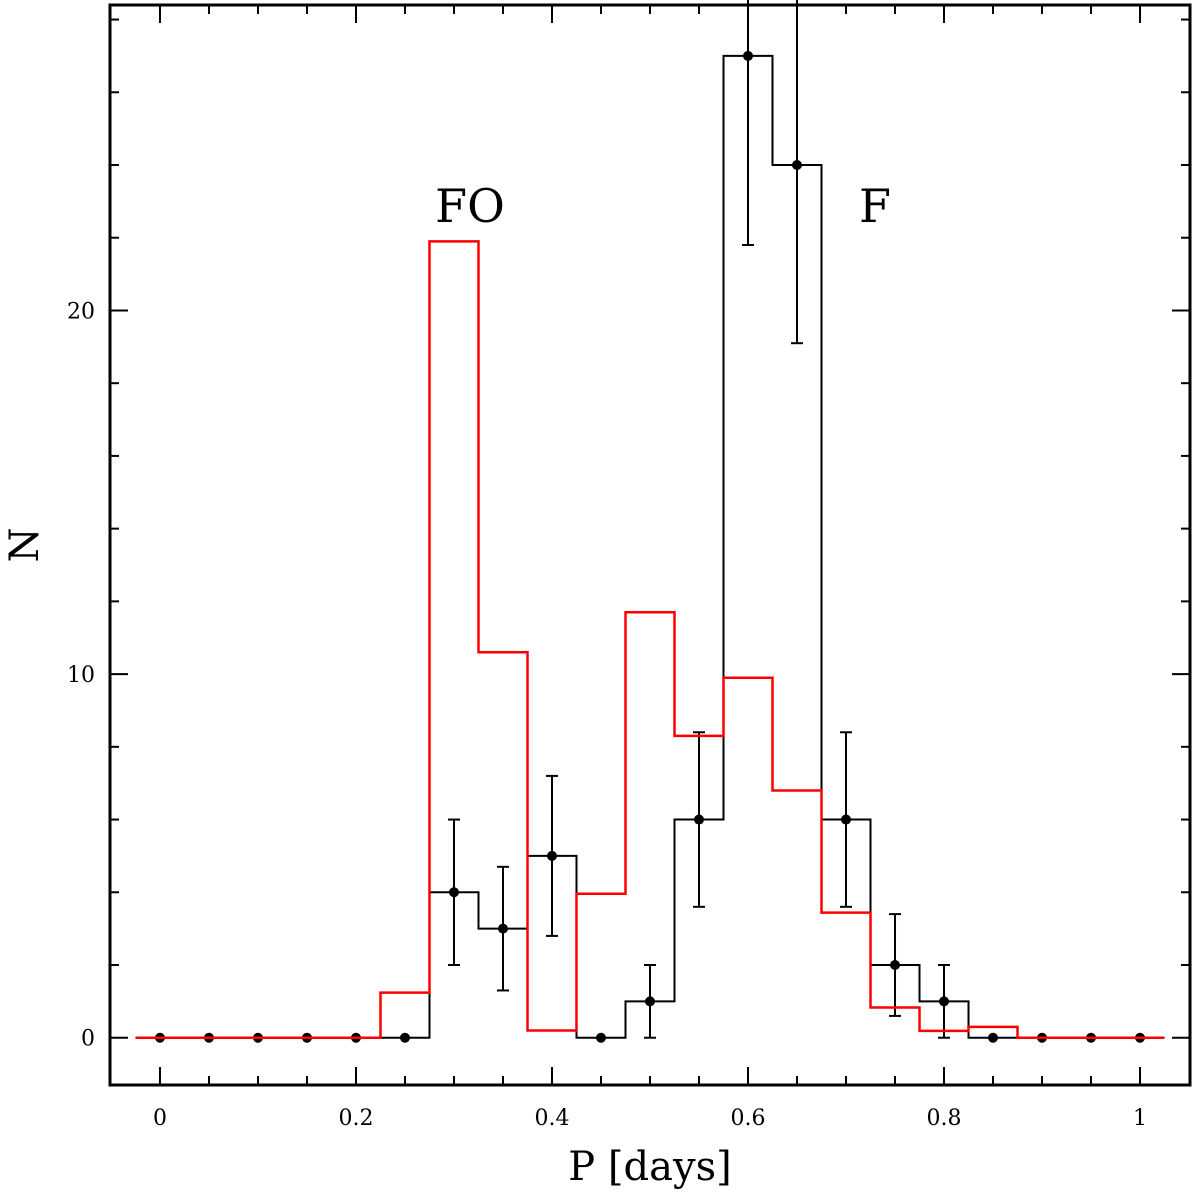 This screenshot has width=1200, height=1200. What do you see at coordinates (748, 1118) in the screenshot?
I see `x-tick-label: 0.6` at bounding box center [748, 1118].